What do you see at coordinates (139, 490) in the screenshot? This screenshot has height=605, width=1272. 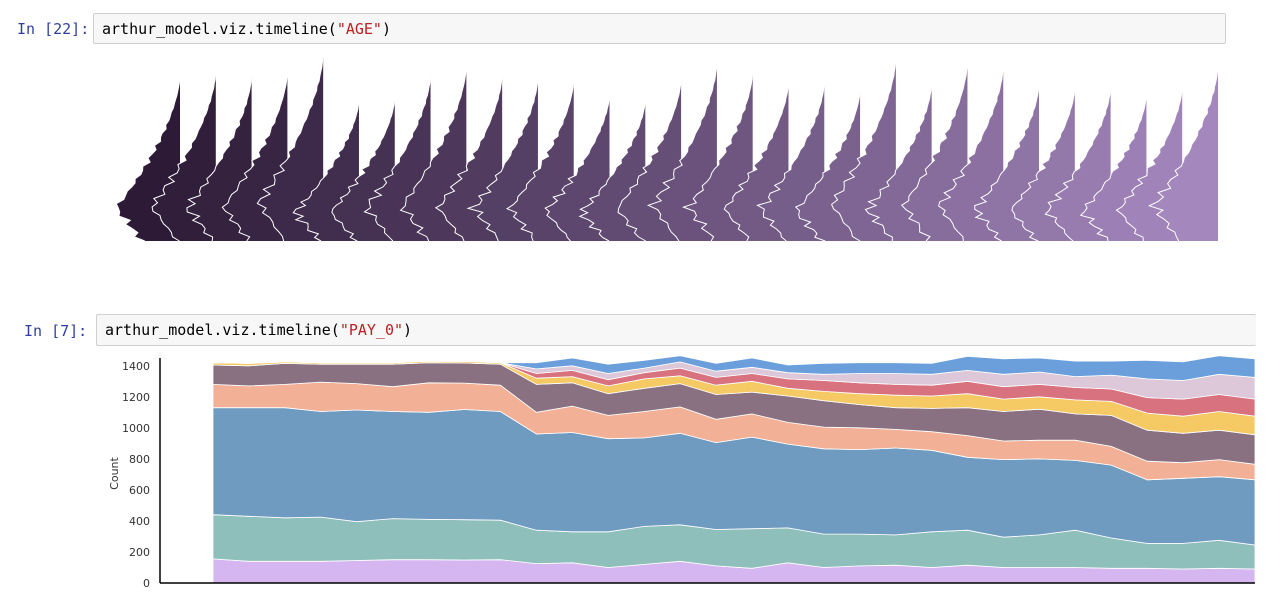 I see `y-tick-label: 600` at bounding box center [139, 490].